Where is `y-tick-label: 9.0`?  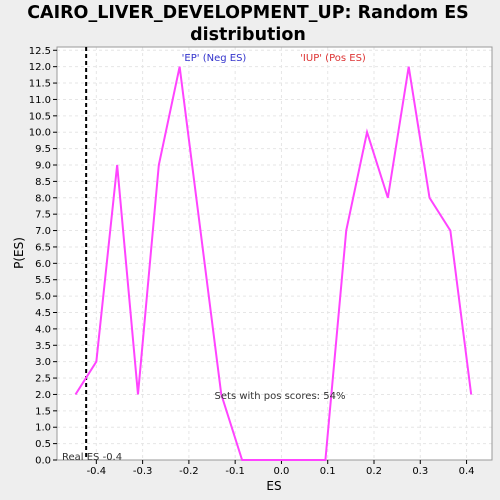 y-tick-label: 9.0 is located at coordinates (43, 166).